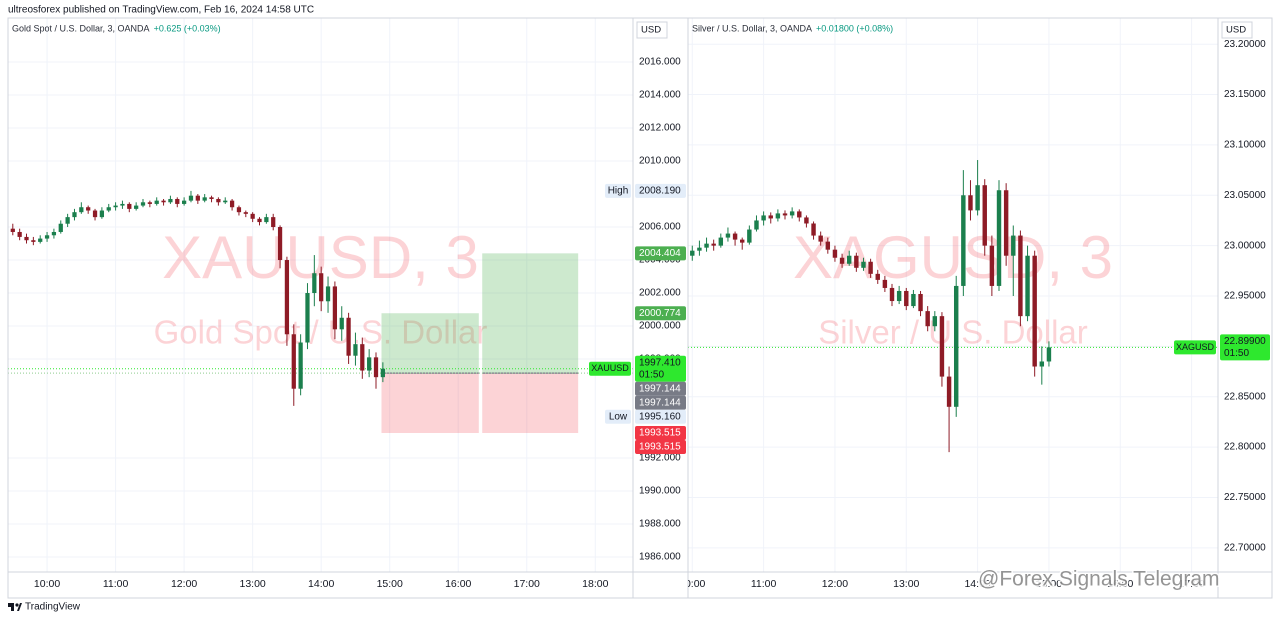 The height and width of the screenshot is (620, 1280). I want to click on y-tick-label: 1988.000, so click(660, 524).